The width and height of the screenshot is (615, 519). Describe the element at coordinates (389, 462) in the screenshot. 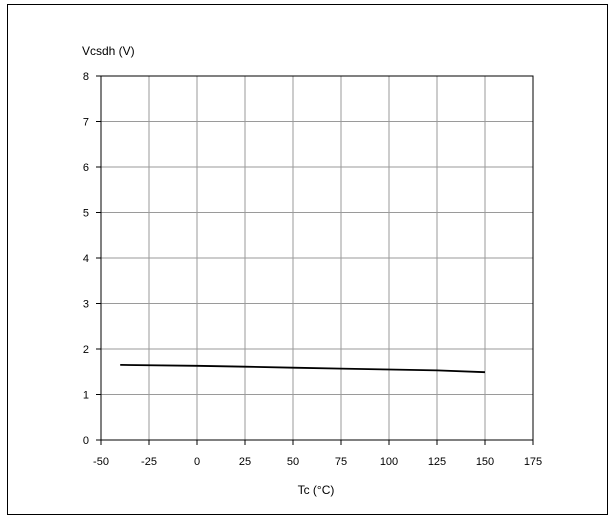

I see `x-tick-label: 100` at that location.